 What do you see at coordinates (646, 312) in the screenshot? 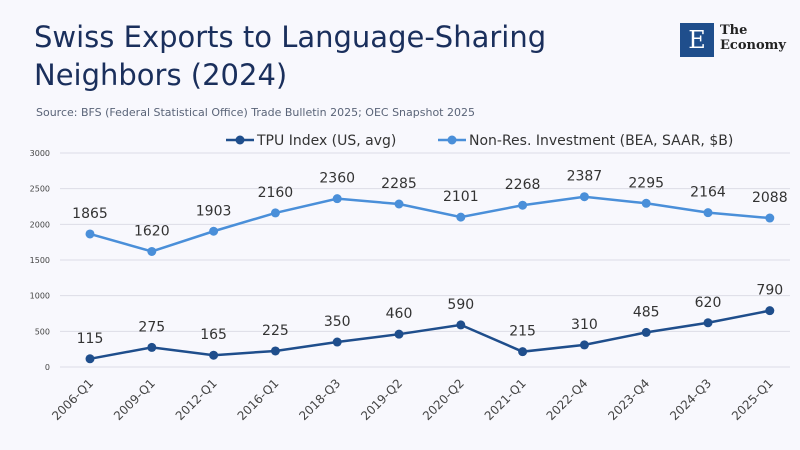
I see `data-label: 485` at bounding box center [646, 312].